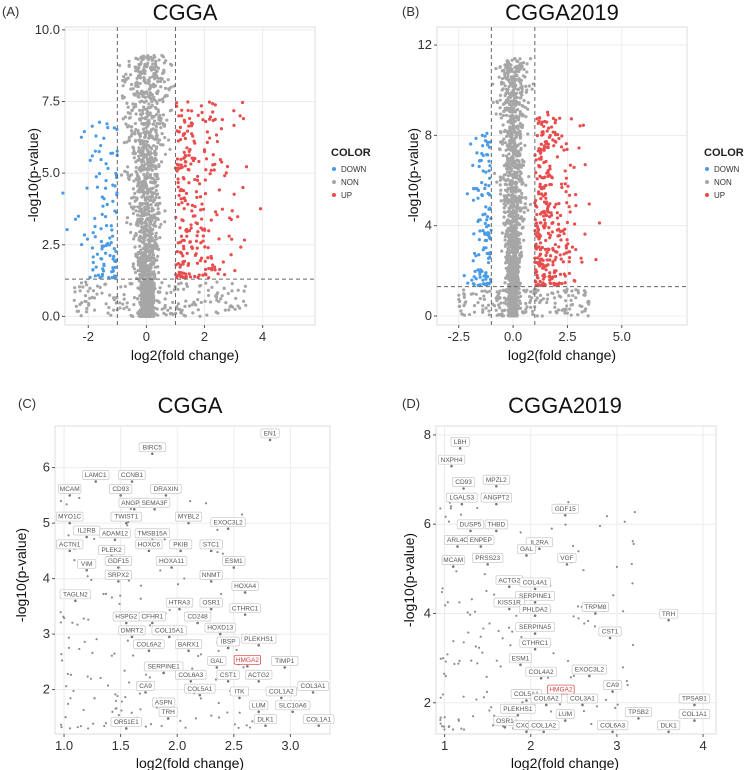 The width and height of the screenshot is (751, 770). I want to click on gene-label: TRH, so click(168, 712).